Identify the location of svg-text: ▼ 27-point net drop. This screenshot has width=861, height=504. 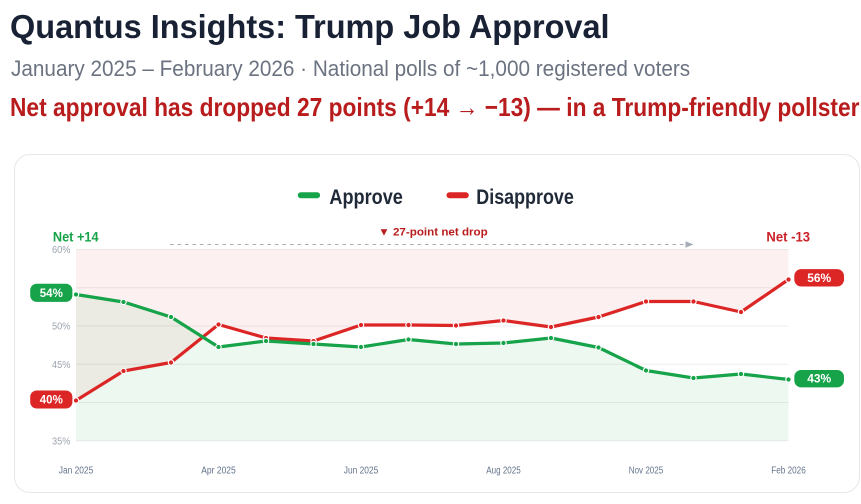
(433, 233).